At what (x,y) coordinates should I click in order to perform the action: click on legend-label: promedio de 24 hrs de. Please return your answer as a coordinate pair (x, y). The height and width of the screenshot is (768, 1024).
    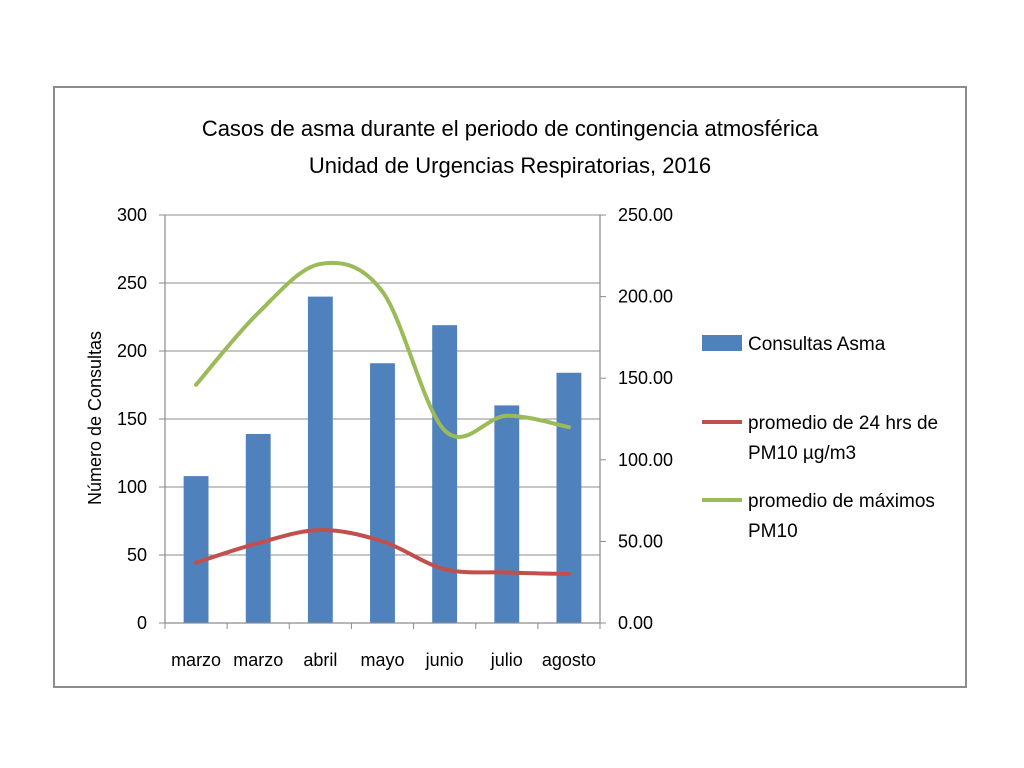
    Looking at the image, I should click on (843, 423).